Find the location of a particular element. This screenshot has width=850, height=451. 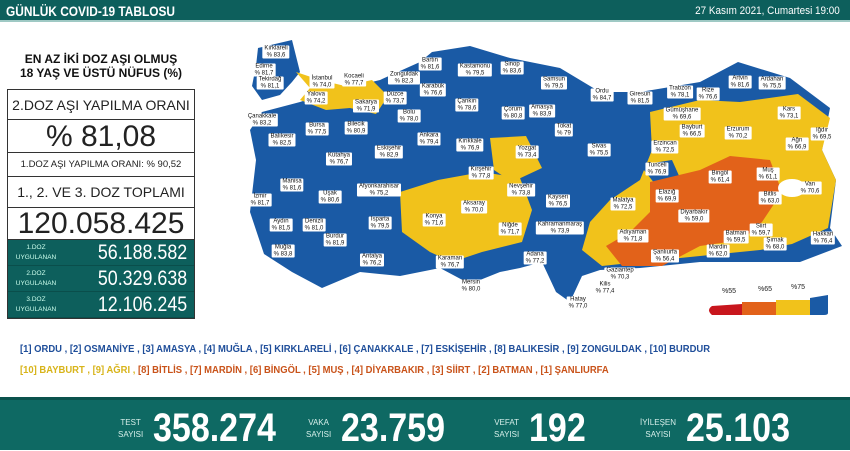

province-value: % 83,6 is located at coordinates (276, 55).